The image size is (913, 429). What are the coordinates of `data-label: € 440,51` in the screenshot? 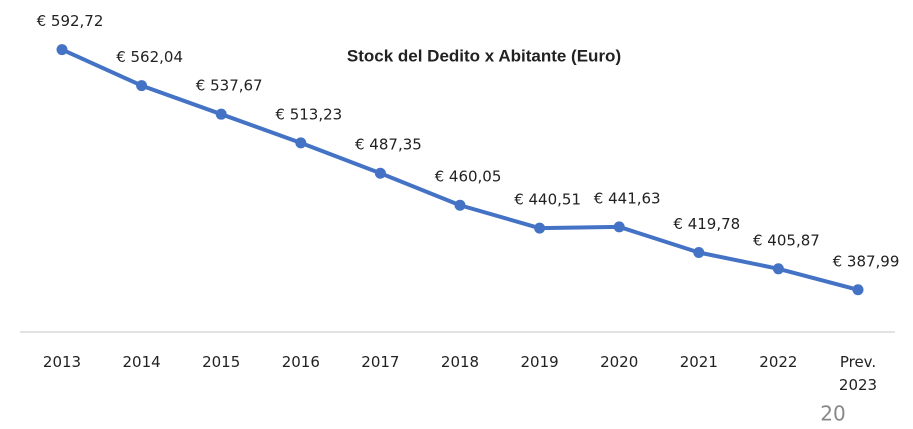 It's located at (547, 200).